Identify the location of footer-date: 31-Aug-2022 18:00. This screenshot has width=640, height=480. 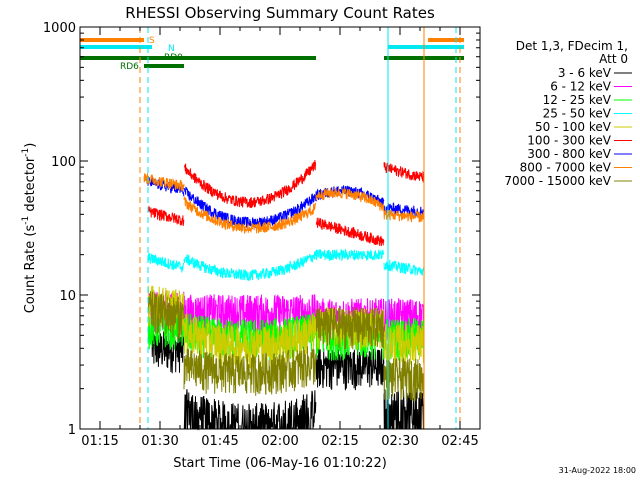
(597, 470).